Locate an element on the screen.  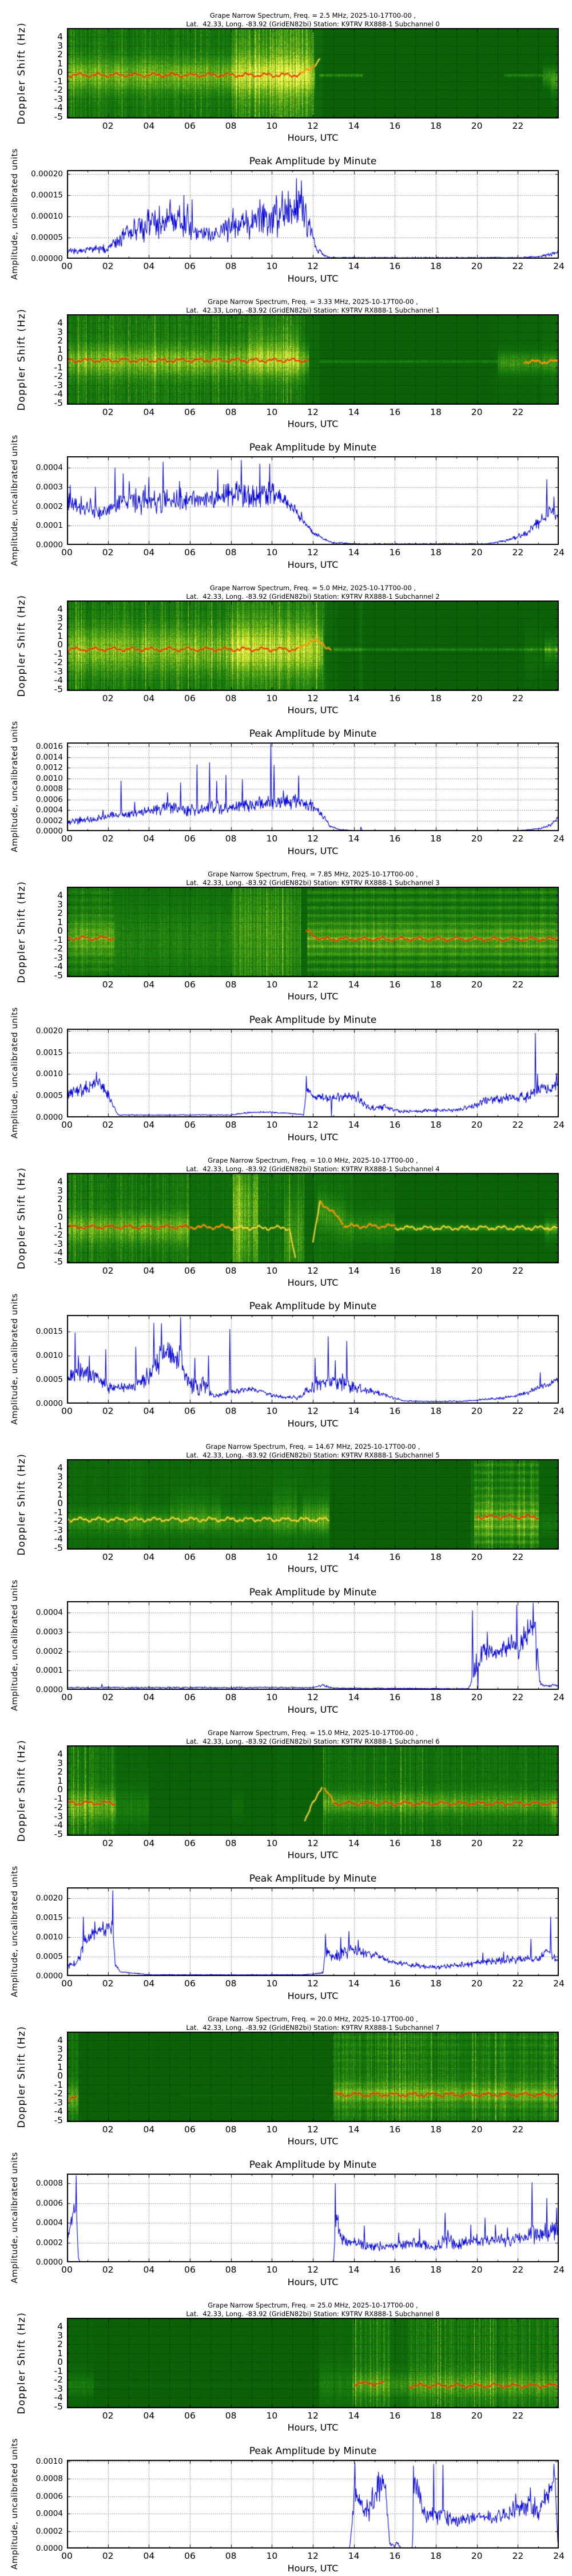
x-tick-label: 04 is located at coordinates (149, 552).